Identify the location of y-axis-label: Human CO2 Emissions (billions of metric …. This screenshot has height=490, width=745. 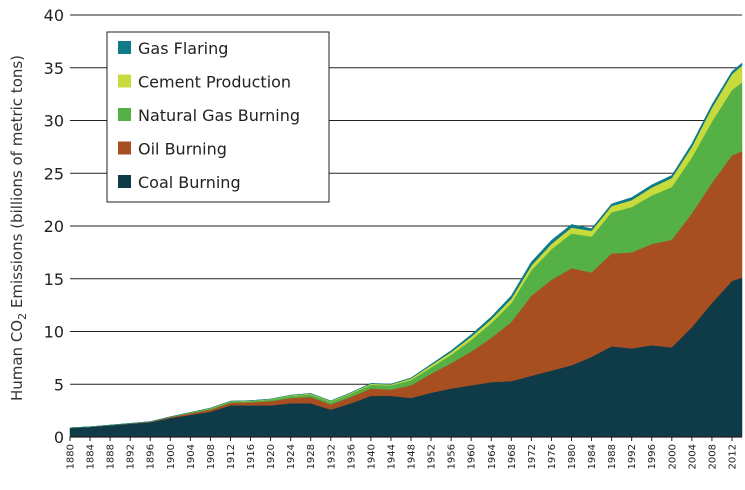
(18, 228).